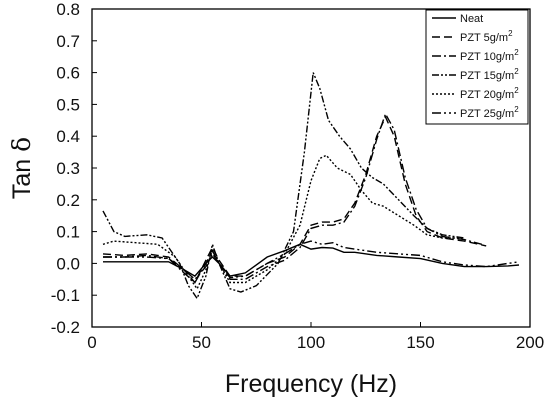 The width and height of the screenshot is (550, 405). I want to click on y-axis: -0.2 -0.1 0.0 0.1 0.2 0.3 0.4 0.5 0.6 0.7 0.8, so click(74, 168).